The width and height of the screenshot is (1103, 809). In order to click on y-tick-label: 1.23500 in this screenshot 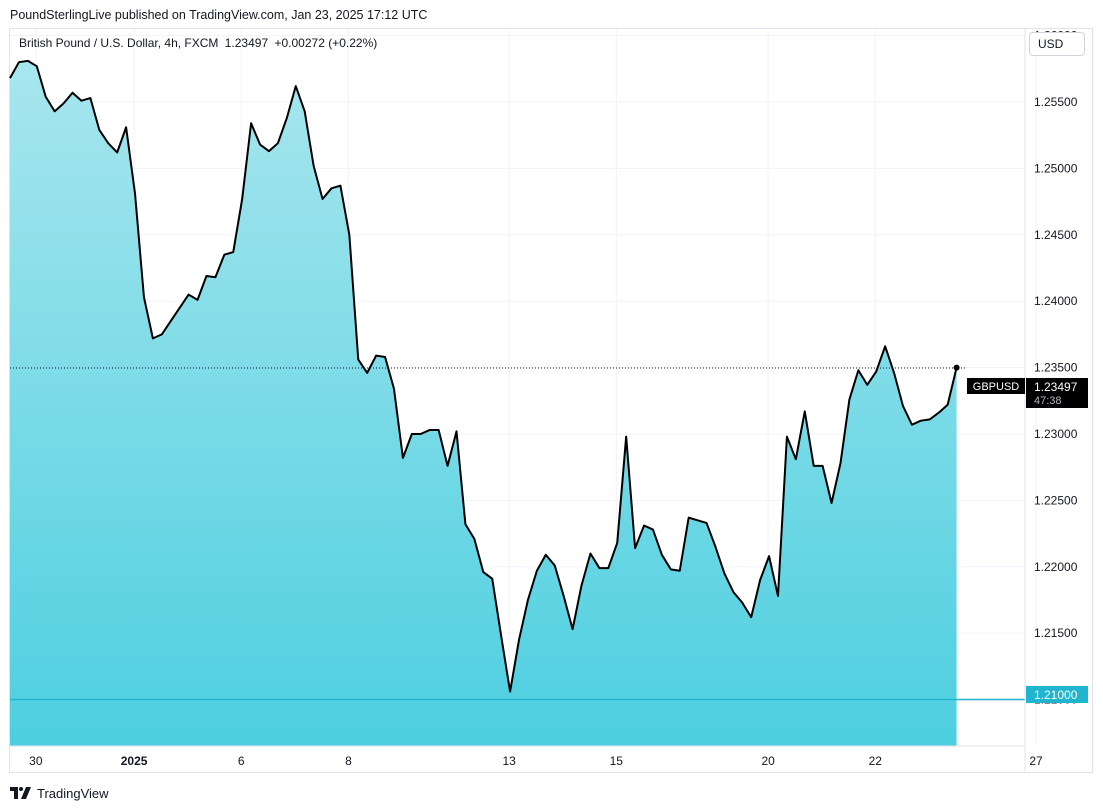, I will do `click(1056, 368)`.